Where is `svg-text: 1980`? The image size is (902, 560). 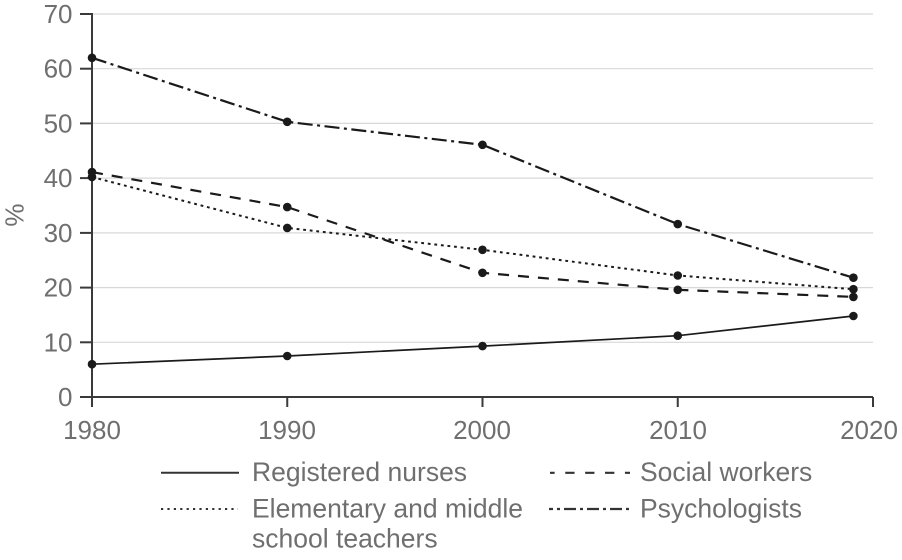 svg-text: 1980 is located at coordinates (92, 430).